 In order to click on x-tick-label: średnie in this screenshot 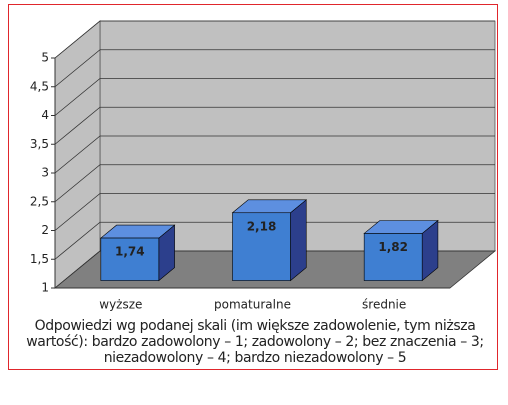, I will do `click(384, 305)`.